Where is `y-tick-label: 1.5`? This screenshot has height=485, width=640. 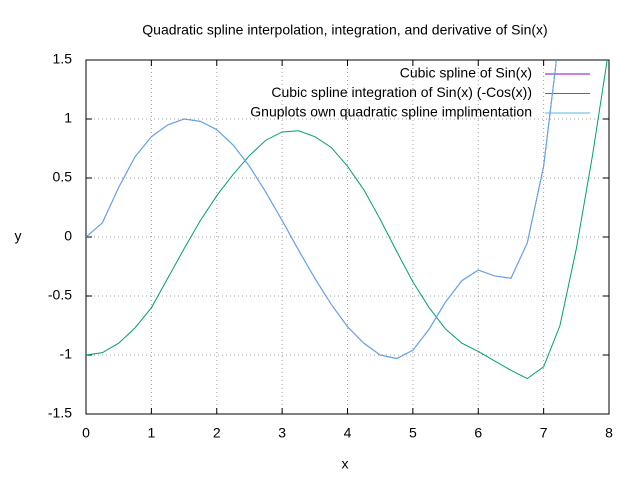 y-tick-label: 1.5 is located at coordinates (63, 59).